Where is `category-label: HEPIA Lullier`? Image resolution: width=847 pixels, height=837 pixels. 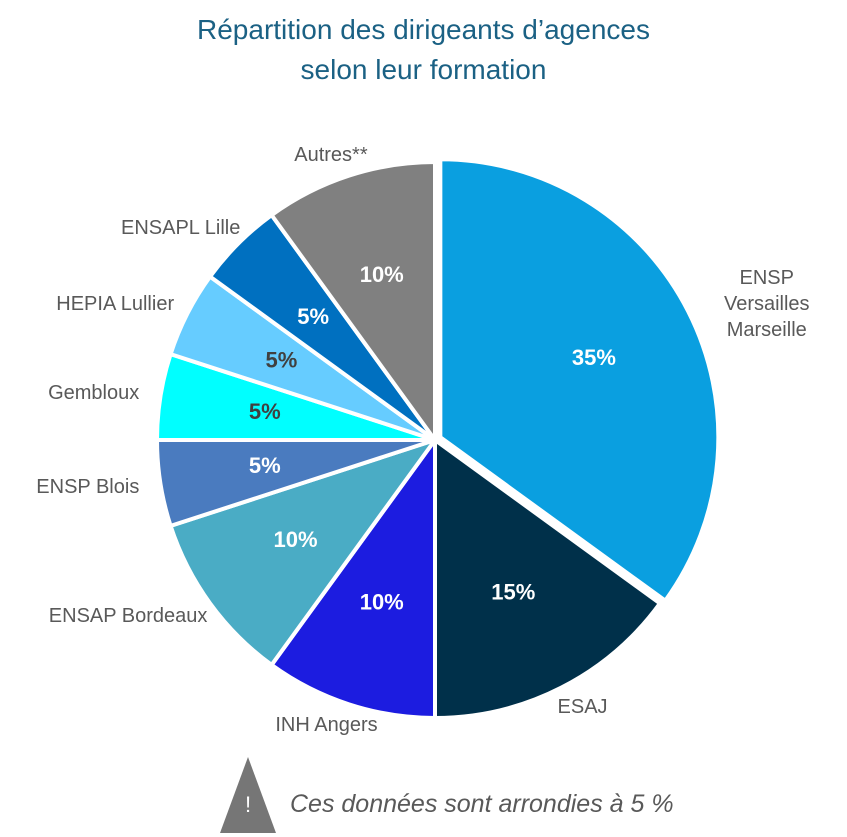
category-label: HEPIA Lullier is located at coordinates (115, 303).